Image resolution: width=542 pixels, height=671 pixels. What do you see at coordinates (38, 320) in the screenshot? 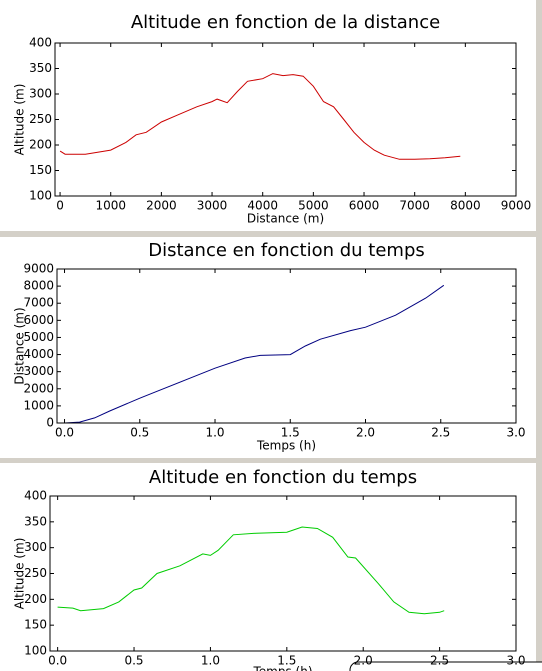
I see `y-tick-label: 6000` at bounding box center [38, 320].